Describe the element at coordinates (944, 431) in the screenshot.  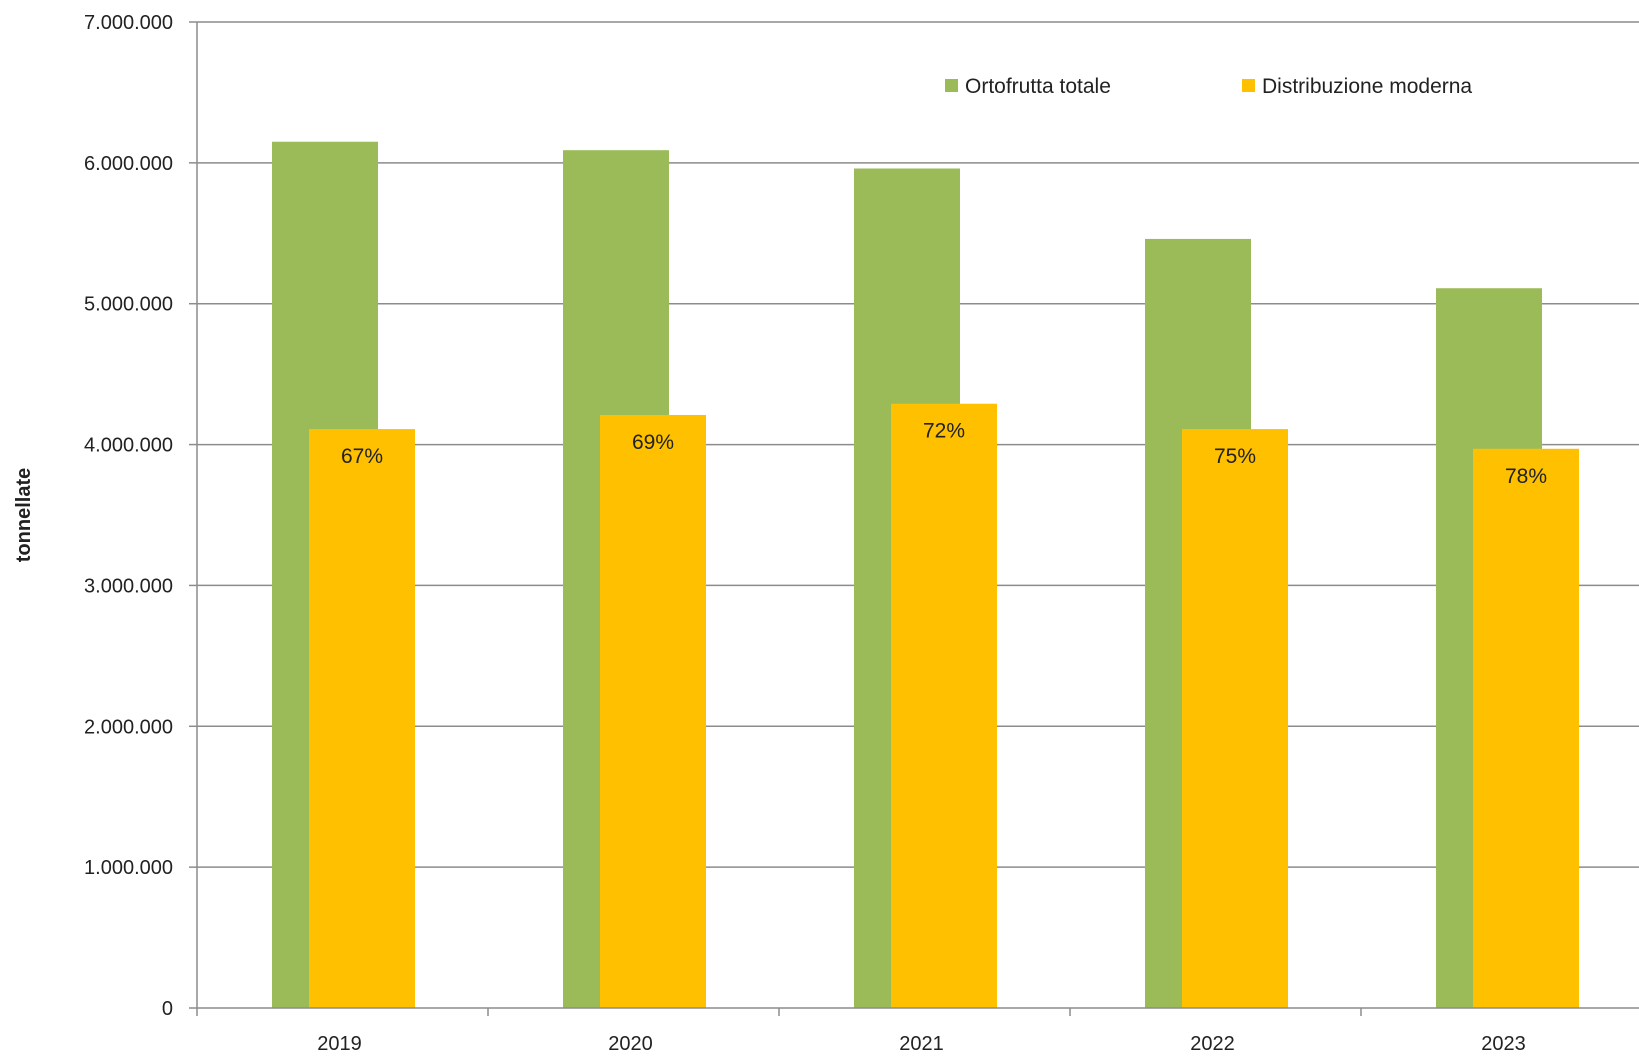
I see `data-label: 72%` at that location.